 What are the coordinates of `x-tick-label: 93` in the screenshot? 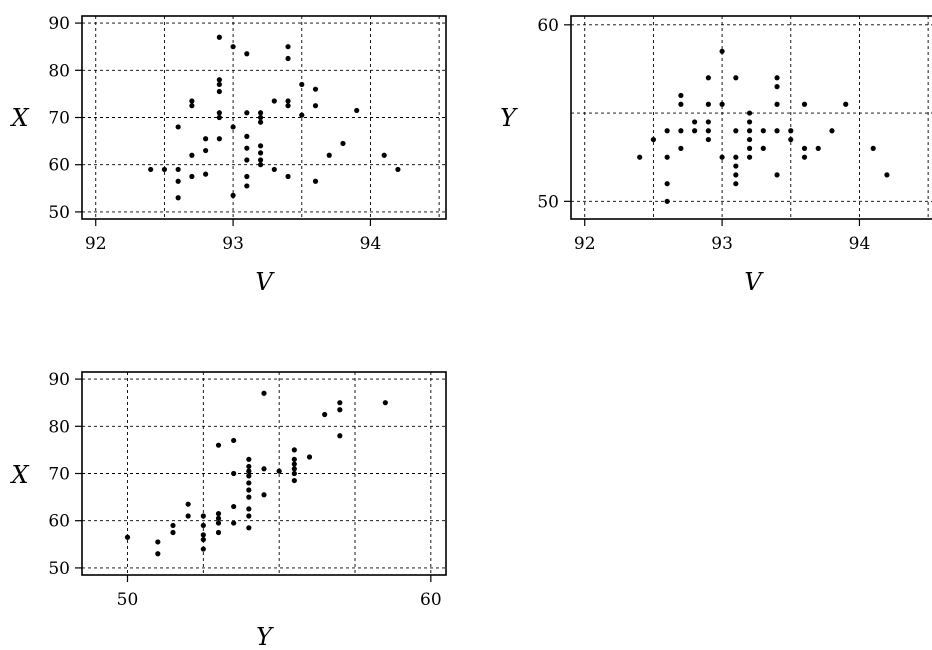 It's located at (233, 244).